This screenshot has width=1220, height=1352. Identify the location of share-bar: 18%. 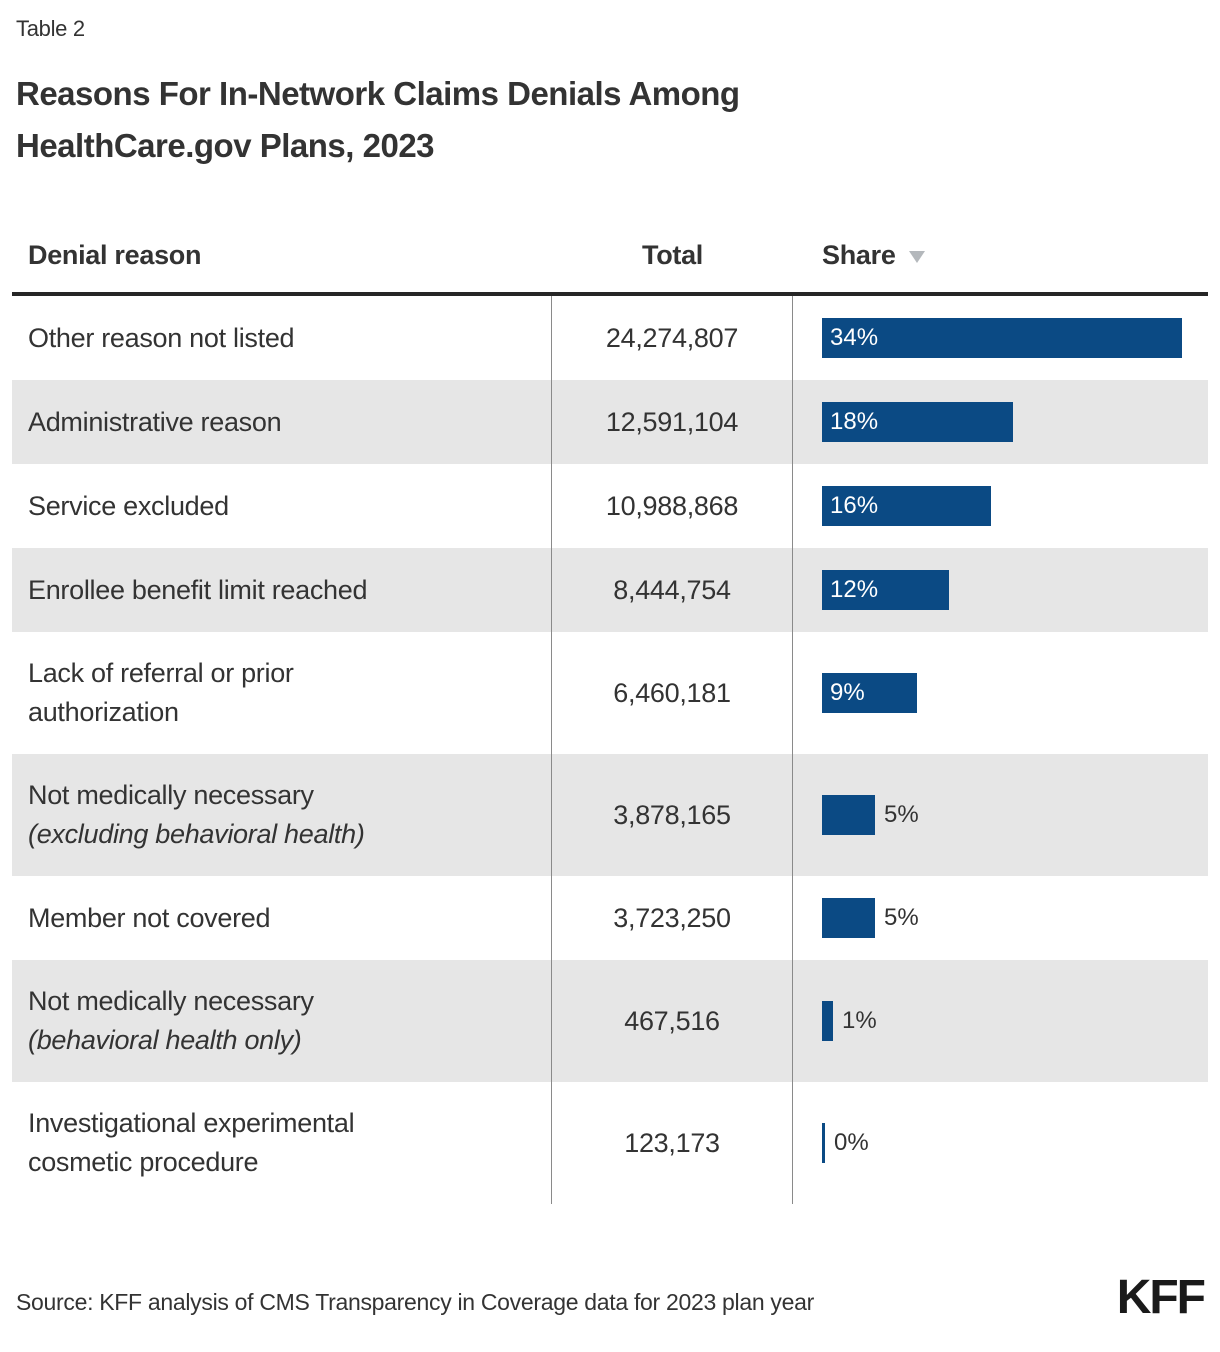
(917, 422).